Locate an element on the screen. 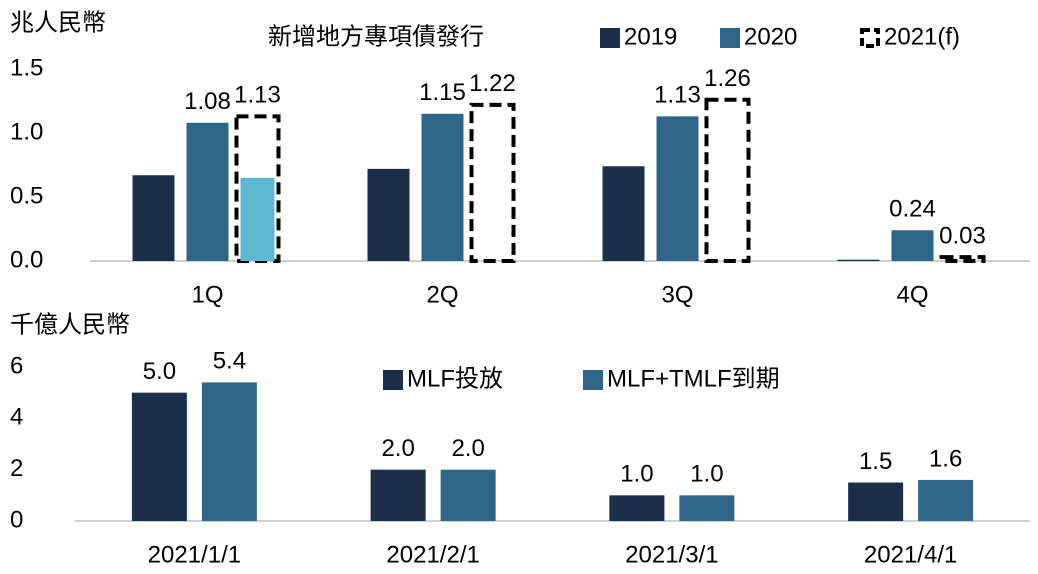 Image resolution: width=1038 pixels, height=574 pixels. legend-label: 2019 is located at coordinates (650, 36).